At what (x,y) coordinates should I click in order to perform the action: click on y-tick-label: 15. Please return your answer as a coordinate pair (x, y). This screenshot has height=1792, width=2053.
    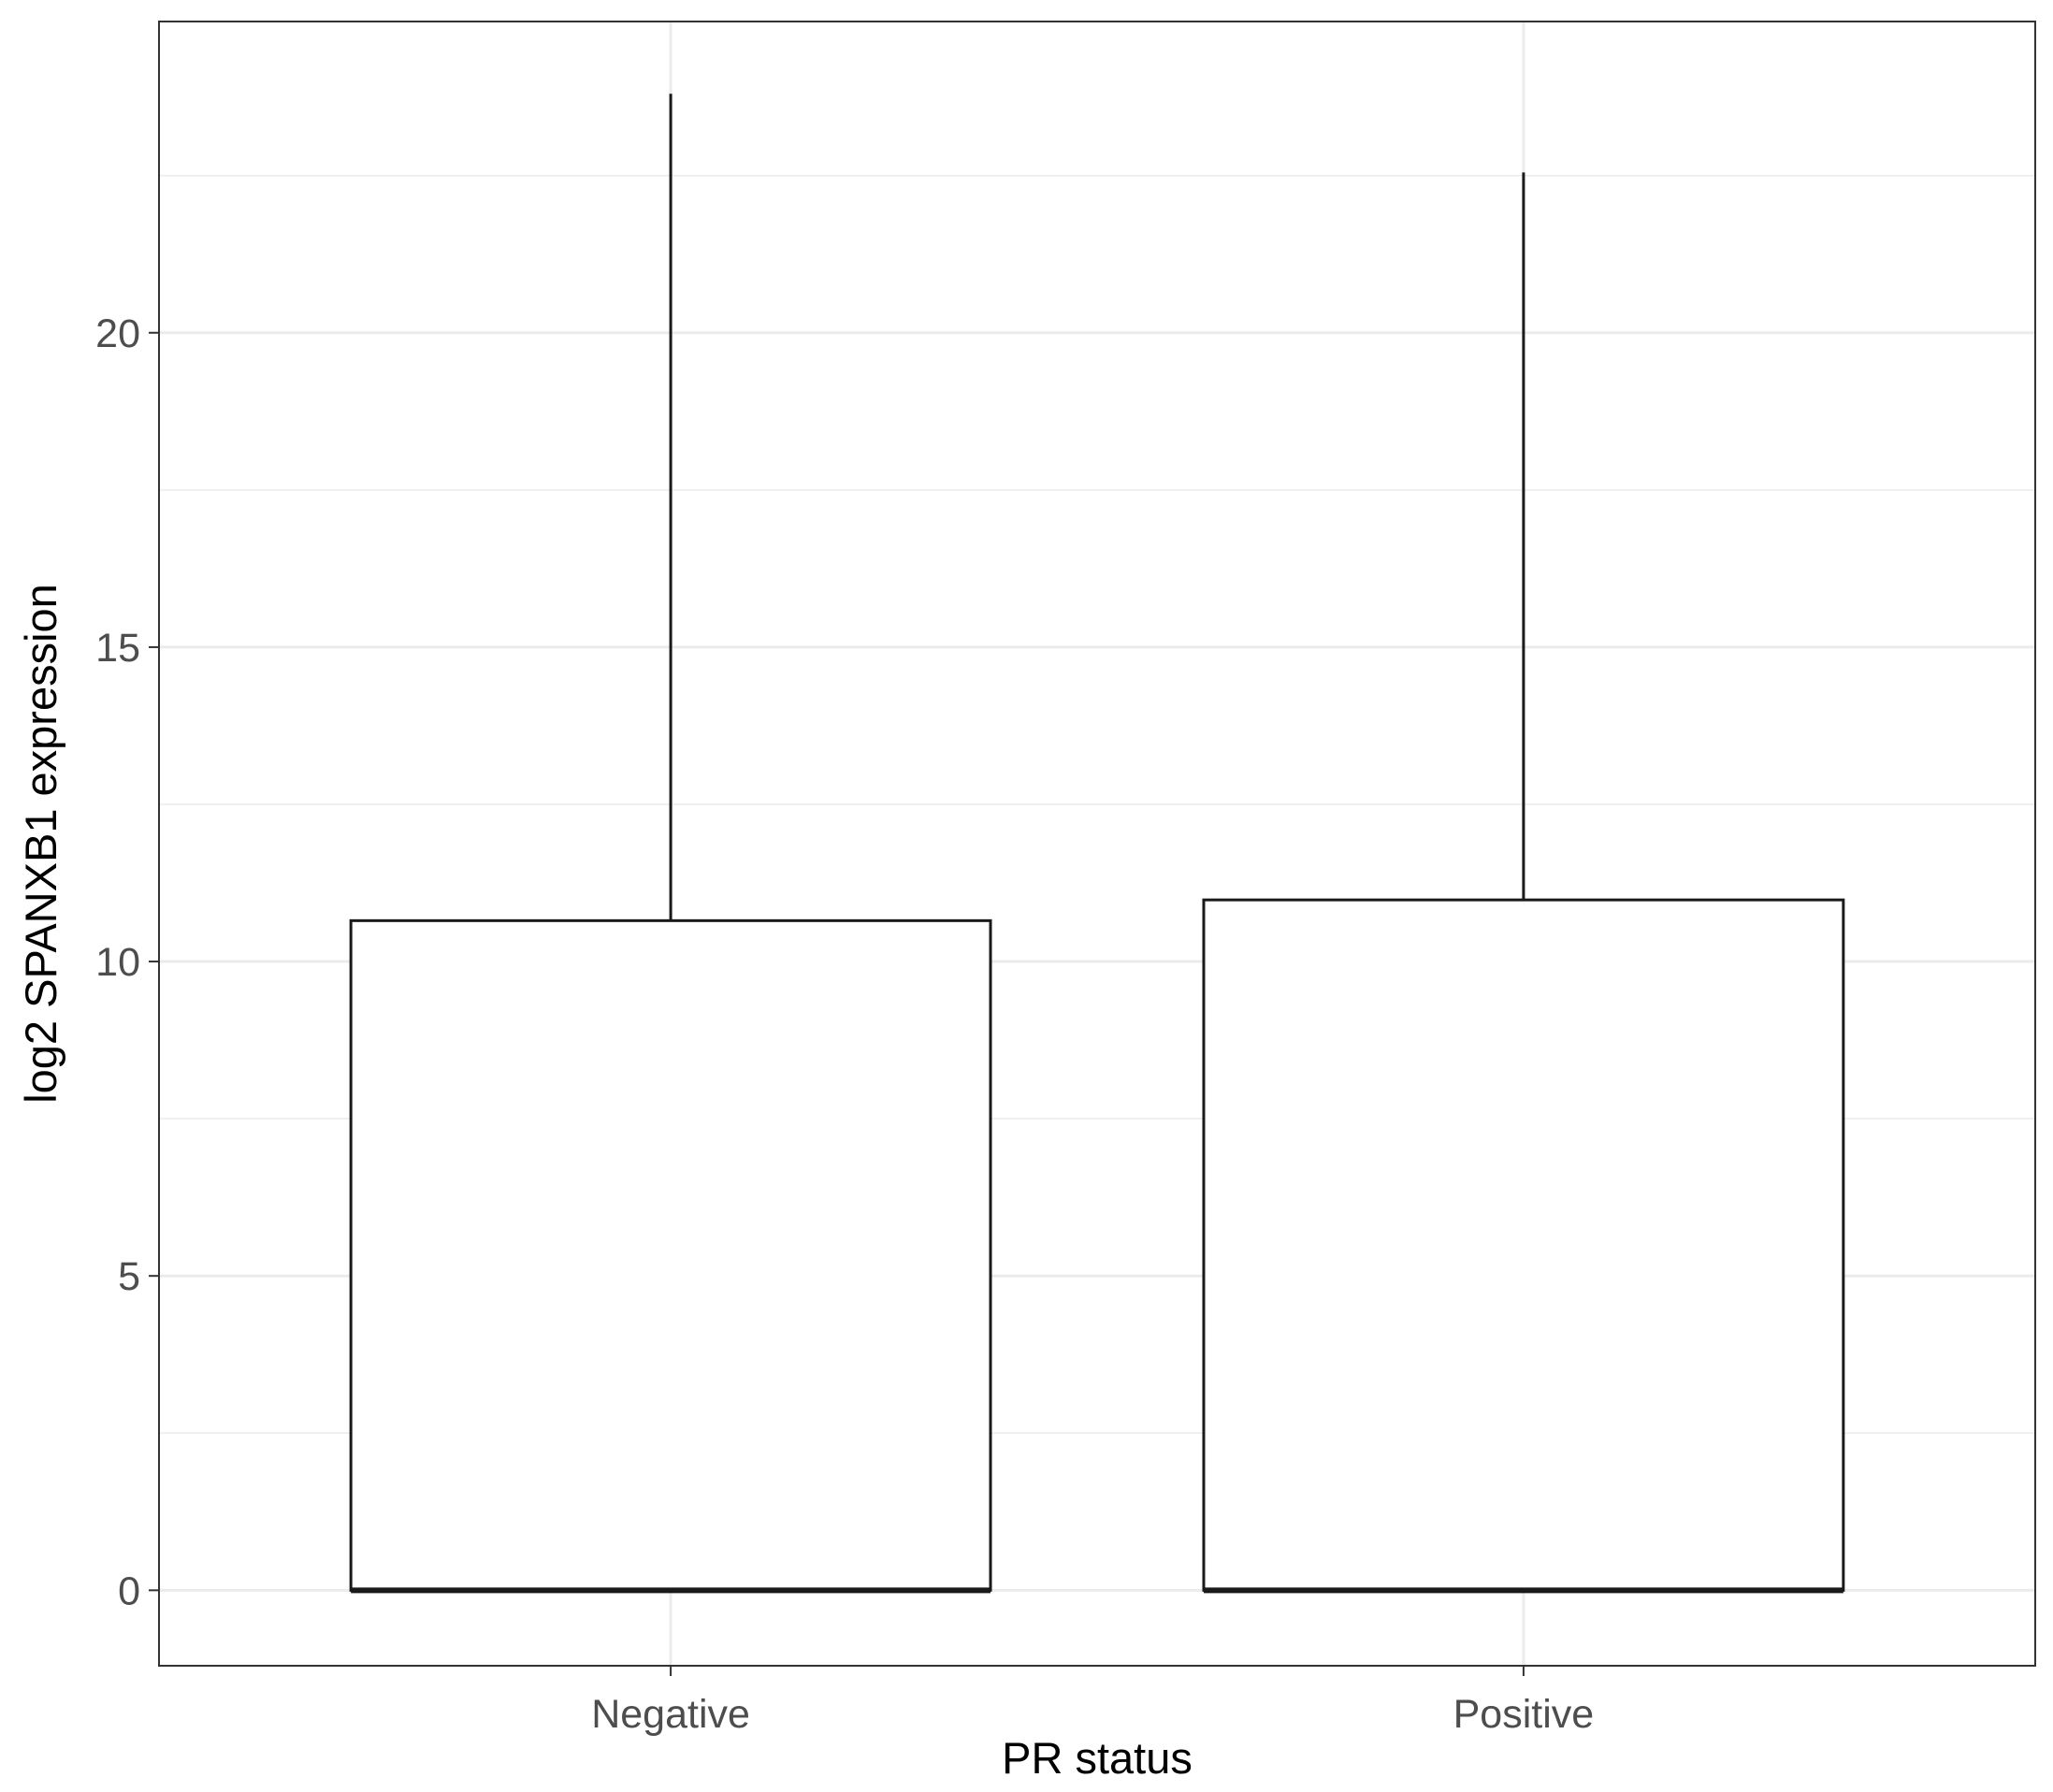
    Looking at the image, I should click on (118, 648).